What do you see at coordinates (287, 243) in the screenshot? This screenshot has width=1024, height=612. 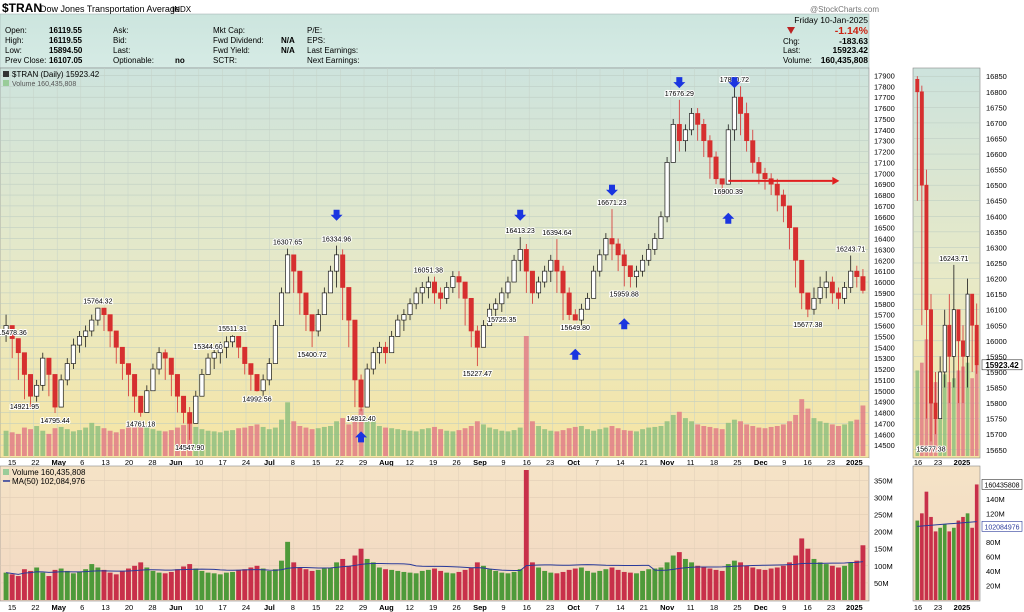 I see `price-label: 16307.65` at bounding box center [287, 243].